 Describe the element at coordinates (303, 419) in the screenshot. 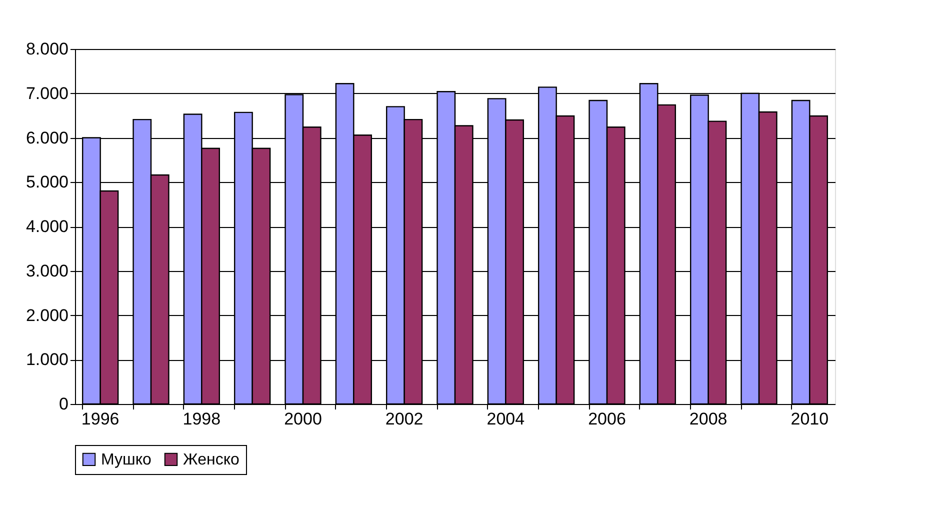

I see `x-tick-label: 2000` at that location.